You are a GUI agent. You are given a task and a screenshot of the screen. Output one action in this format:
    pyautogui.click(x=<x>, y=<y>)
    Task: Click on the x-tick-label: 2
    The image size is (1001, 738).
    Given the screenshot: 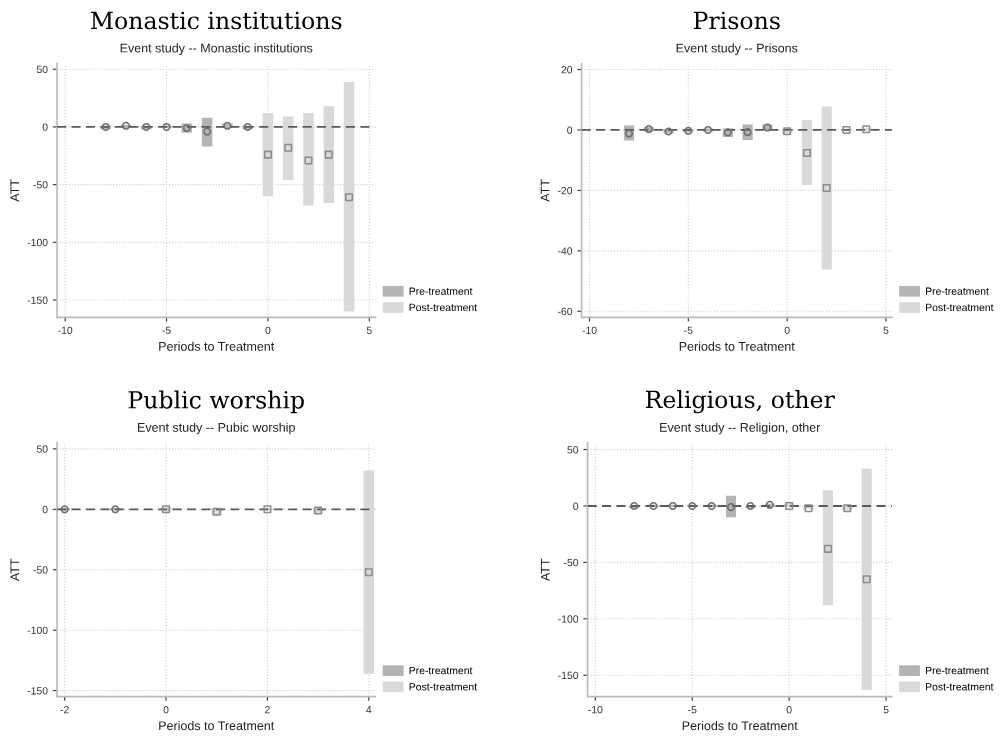 What is the action you would take?
    pyautogui.click(x=267, y=709)
    